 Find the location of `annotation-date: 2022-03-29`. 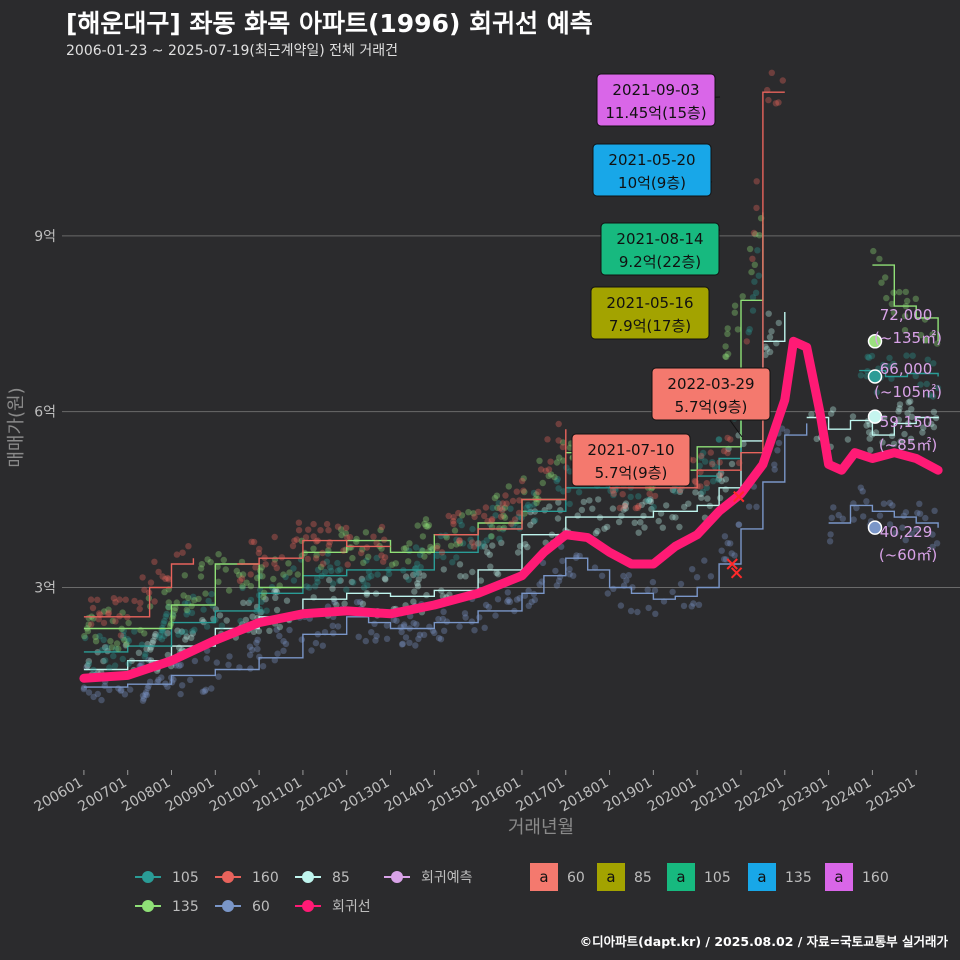

annotation-date: 2022-03-29 is located at coordinates (710, 384).